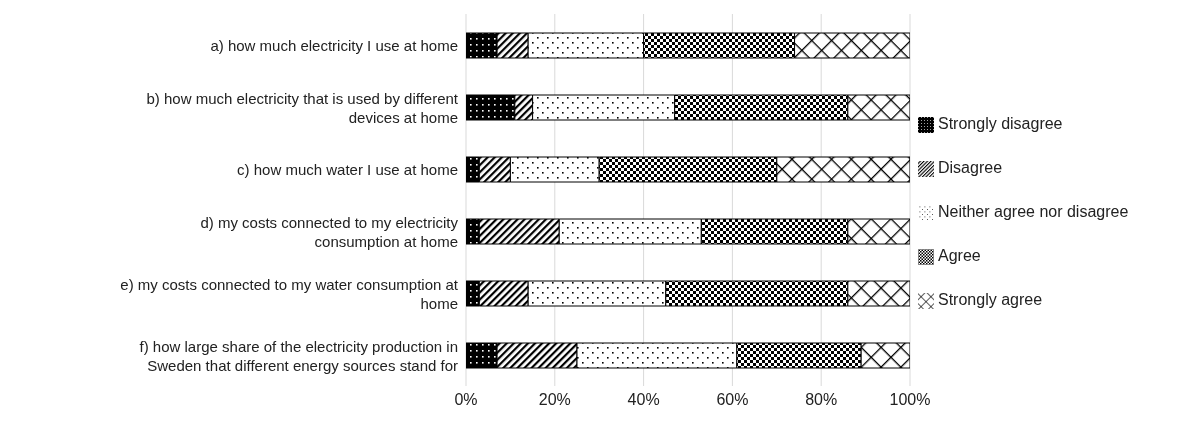  Describe the element at coordinates (466, 400) in the screenshot. I see `x-tick-label: 0%` at that location.